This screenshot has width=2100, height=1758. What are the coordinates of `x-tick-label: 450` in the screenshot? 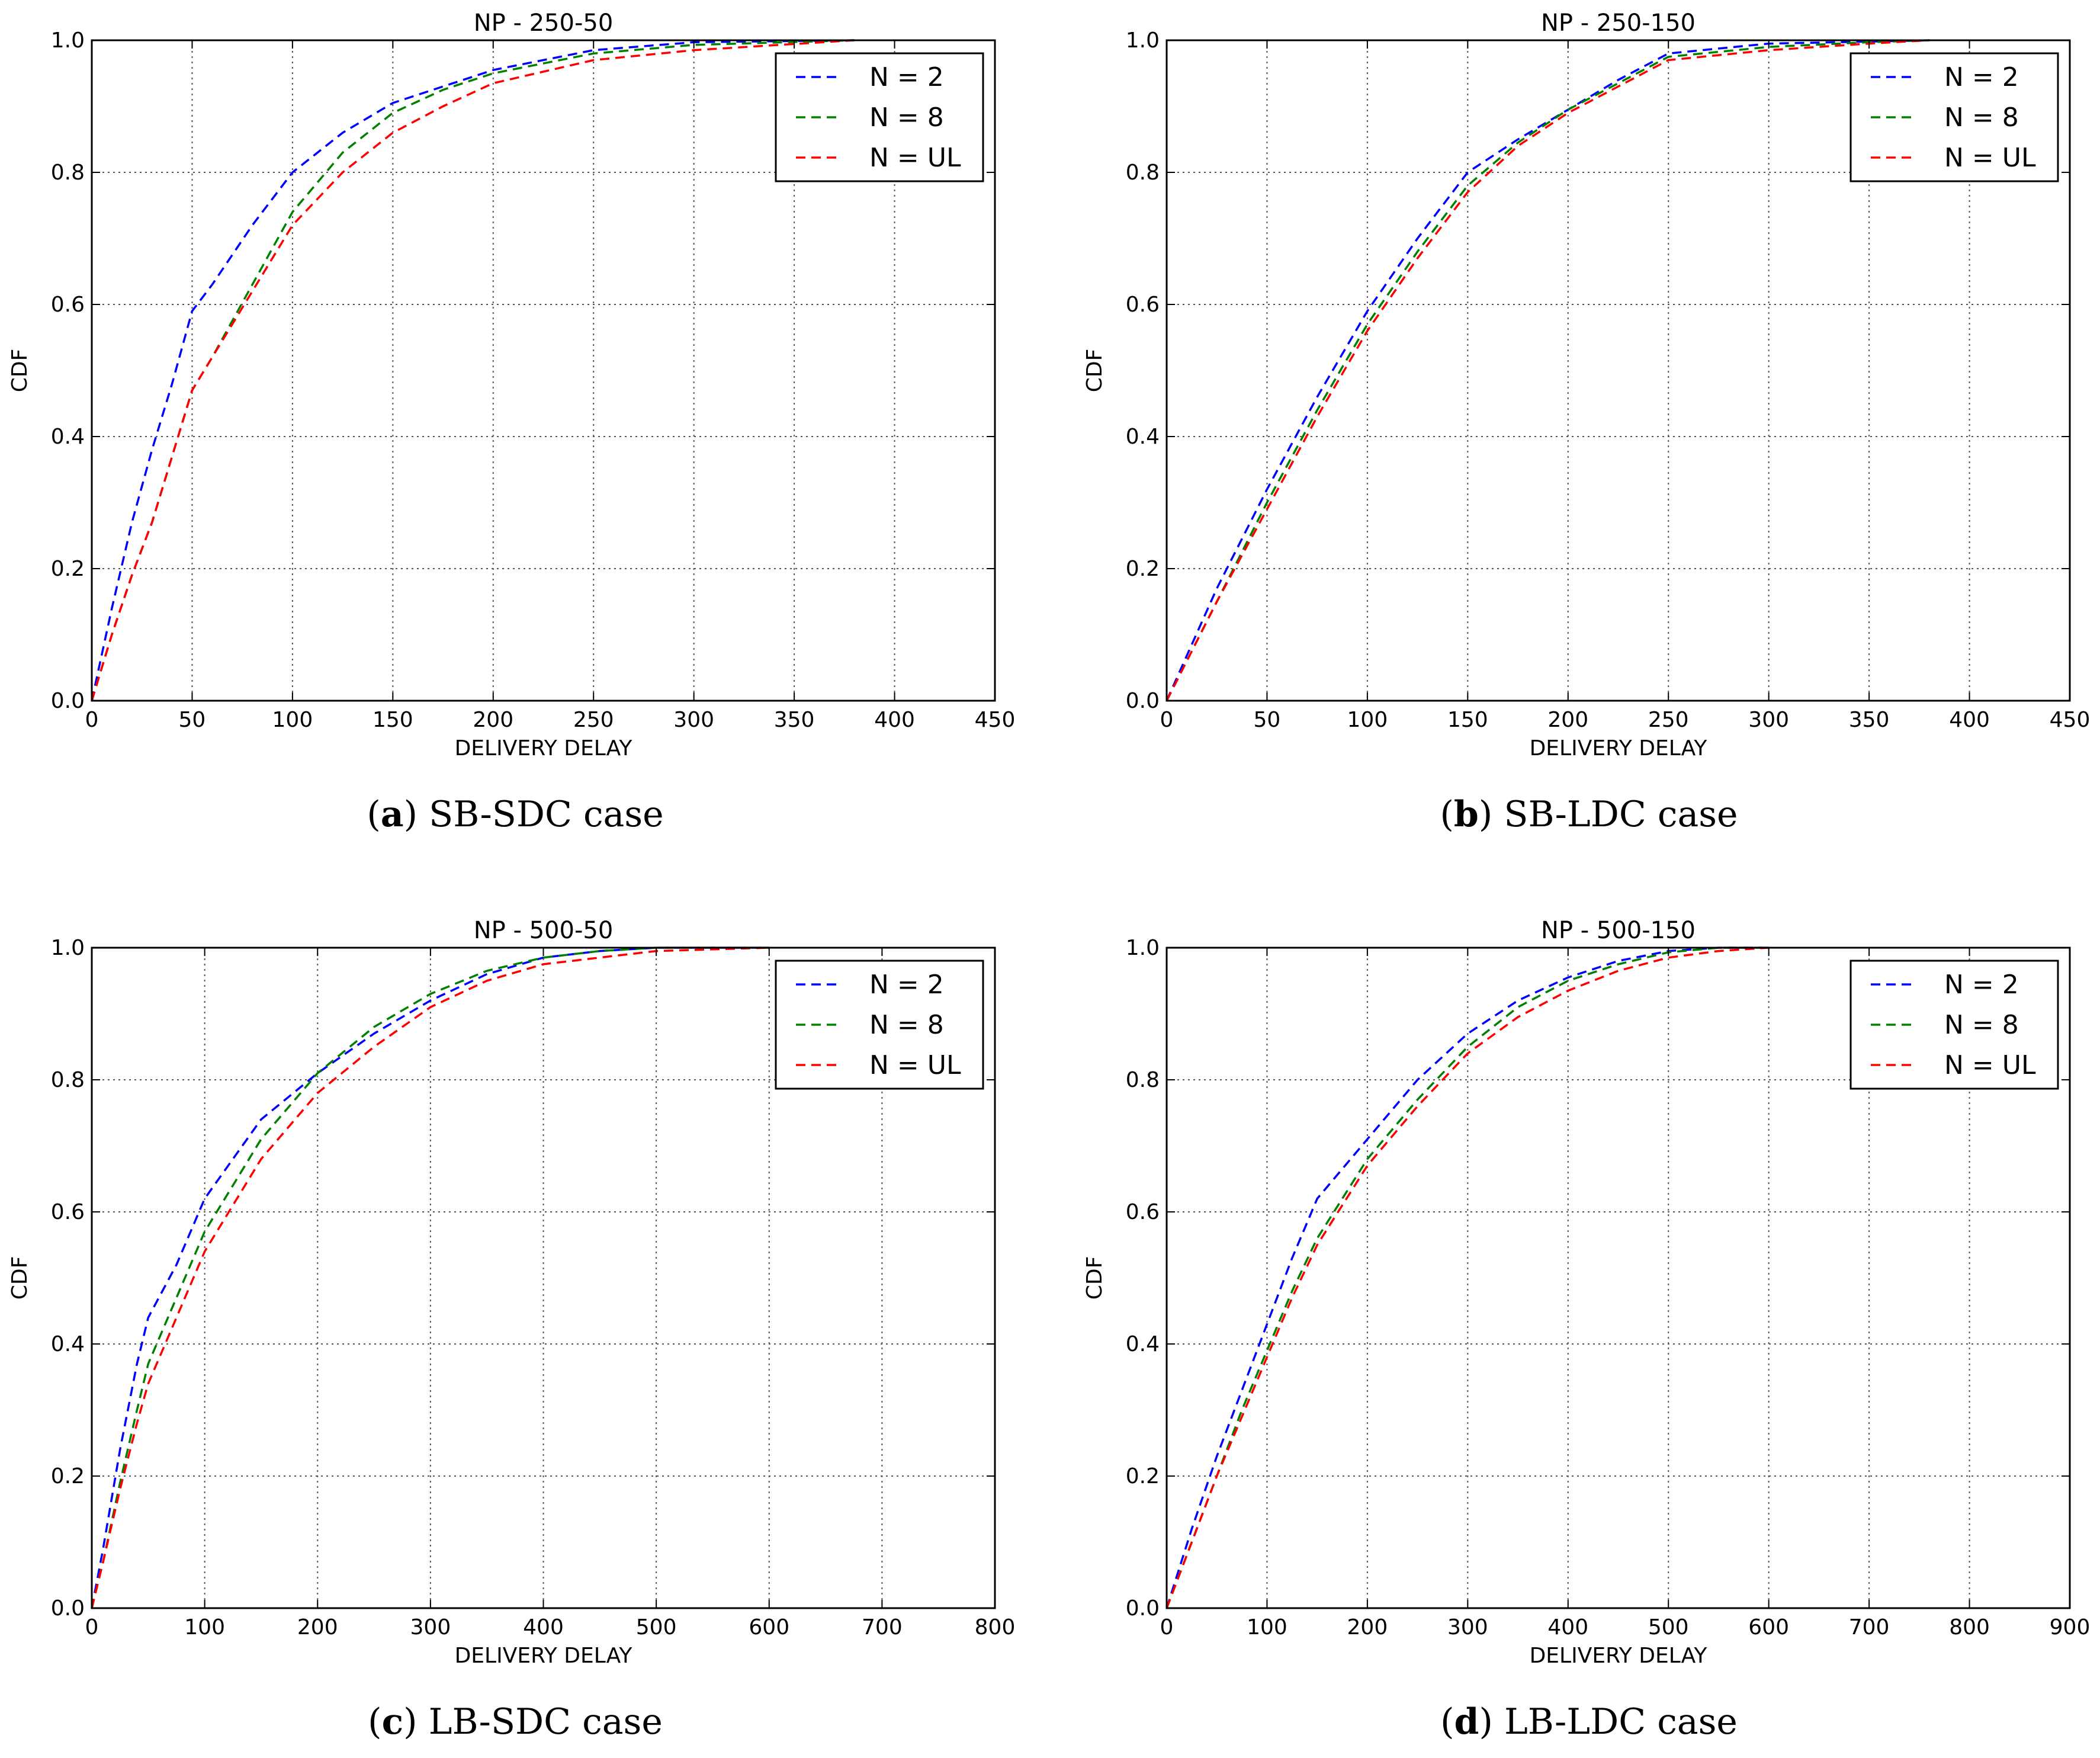 It's located at (996, 720).